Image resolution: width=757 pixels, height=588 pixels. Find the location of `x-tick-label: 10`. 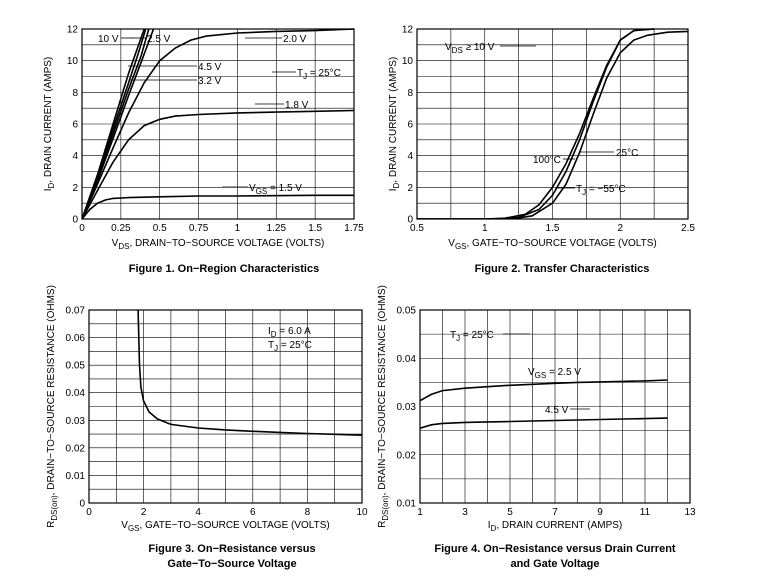

x-tick-label: 10 is located at coordinates (362, 512).